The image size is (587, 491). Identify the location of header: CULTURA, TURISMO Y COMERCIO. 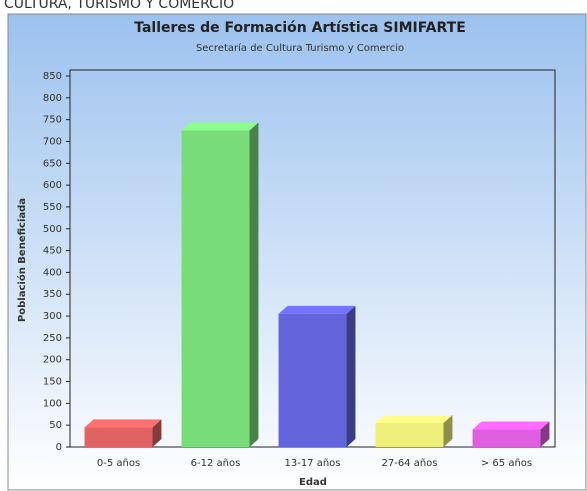
(119, 6).